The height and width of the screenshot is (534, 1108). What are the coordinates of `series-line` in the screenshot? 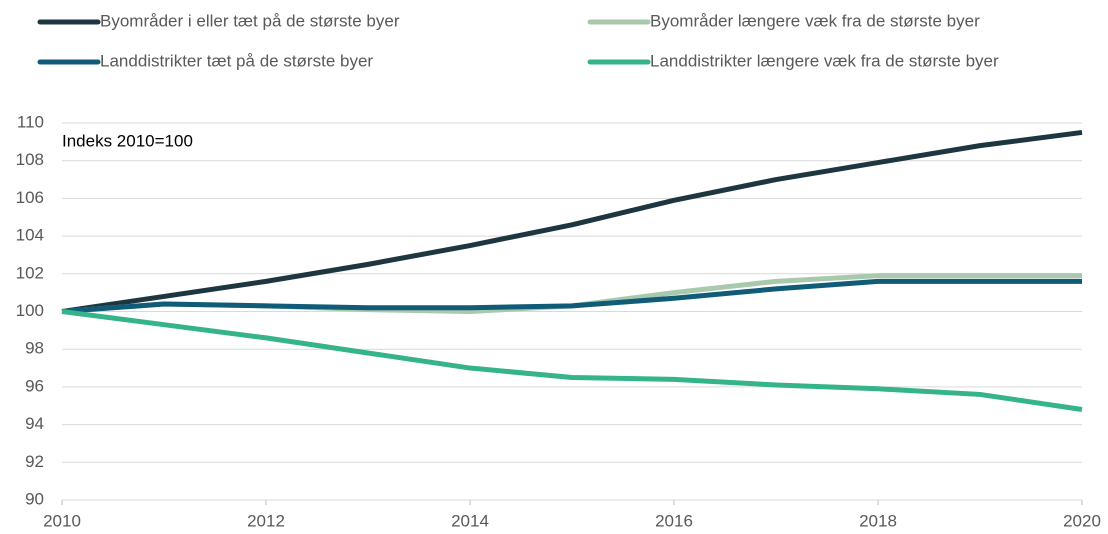 It's located at (571, 296).